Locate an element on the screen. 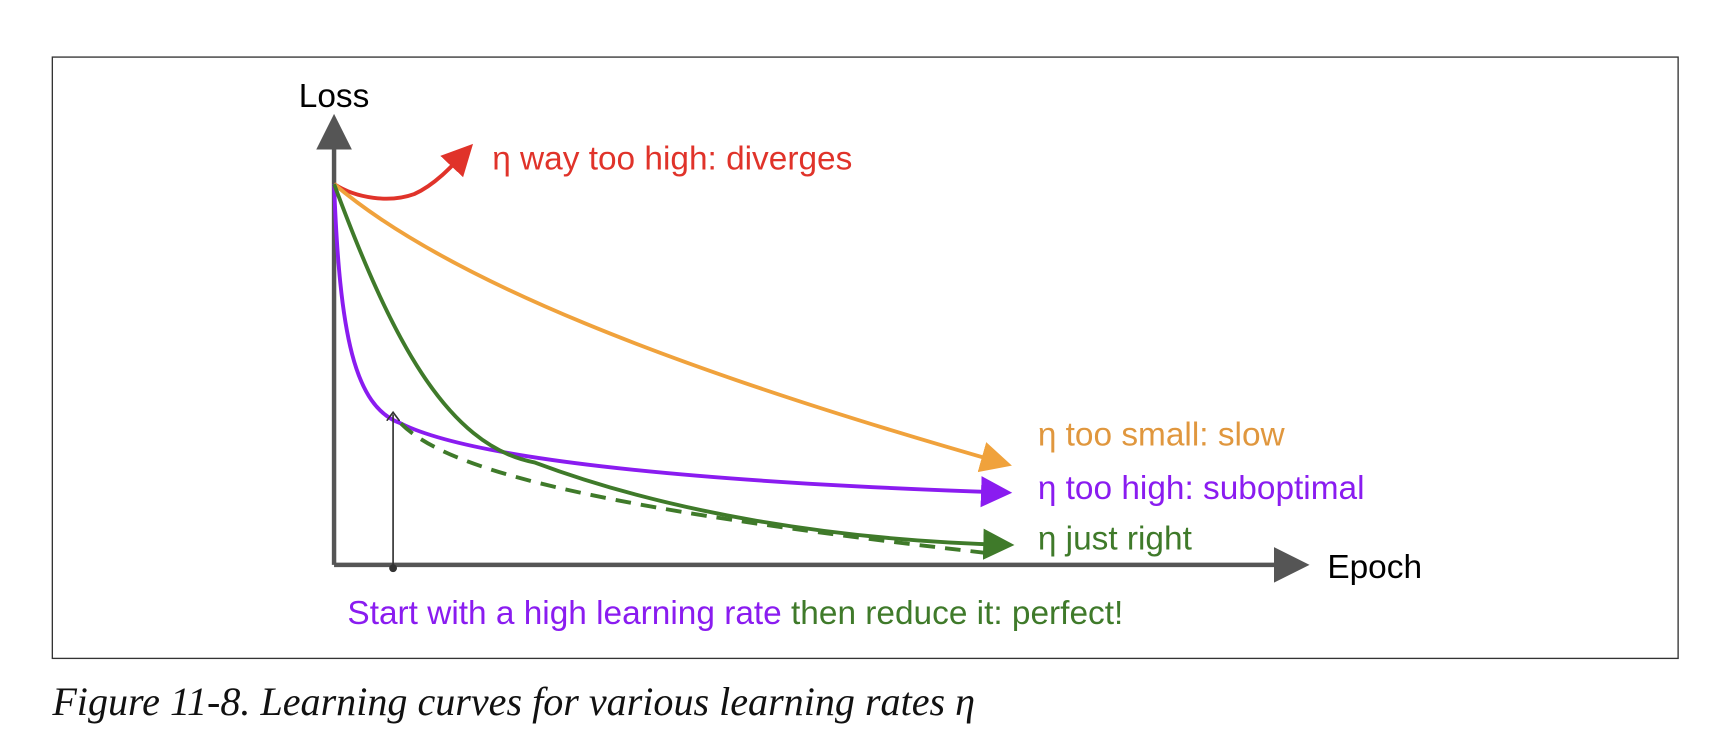 The image size is (1726, 750). curve-diverges is located at coordinates (403, 172).